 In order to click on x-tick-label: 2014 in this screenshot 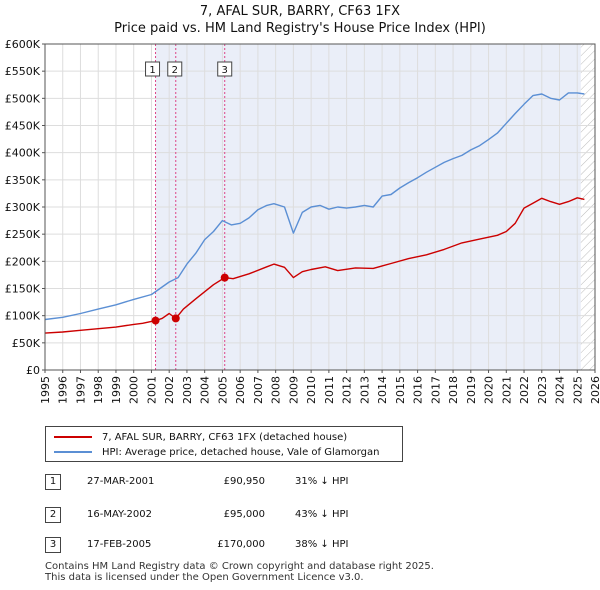, I will do `click(382, 390)`.